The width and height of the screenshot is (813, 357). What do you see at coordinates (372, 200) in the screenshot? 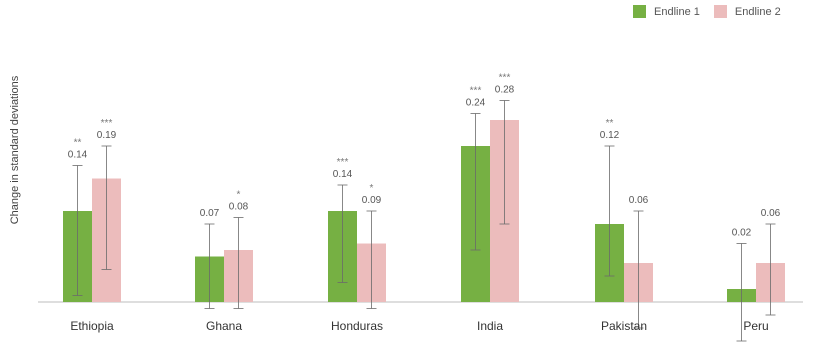
I see `value-label-endline-2-honduras: 0.09` at bounding box center [372, 200].